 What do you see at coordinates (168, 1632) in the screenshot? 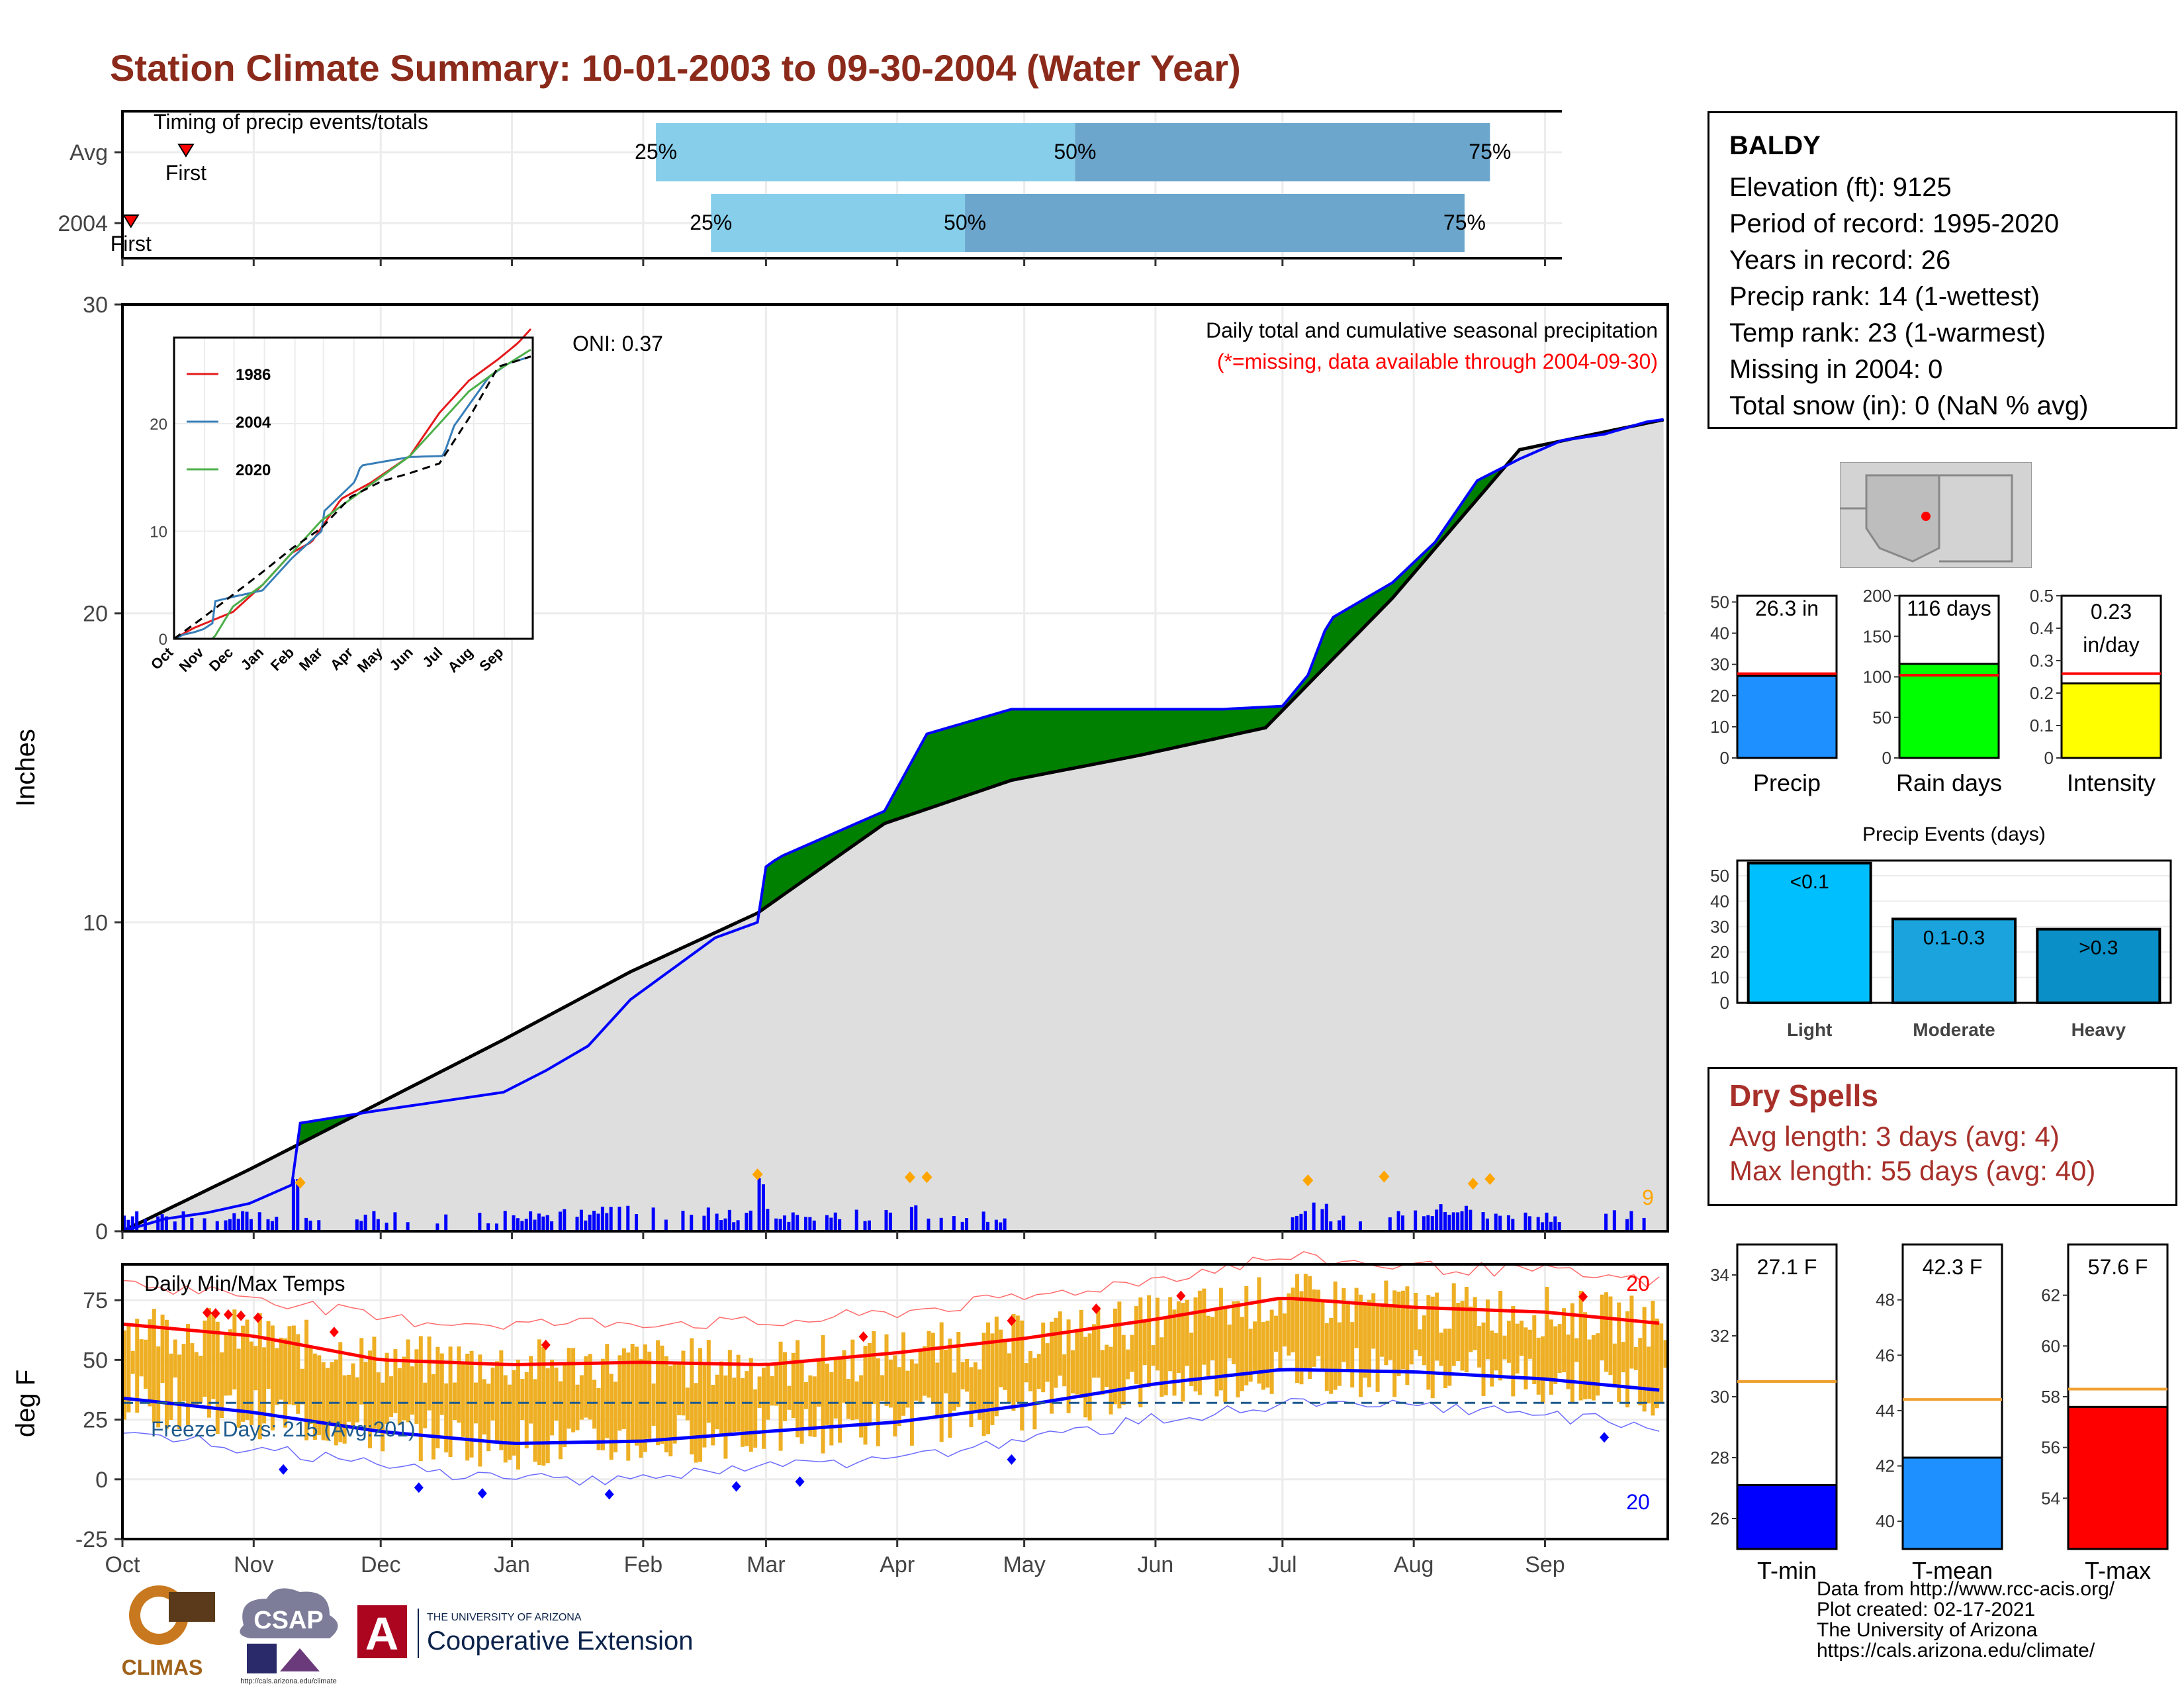
I see `climas-logo: CLIMAS` at bounding box center [168, 1632].